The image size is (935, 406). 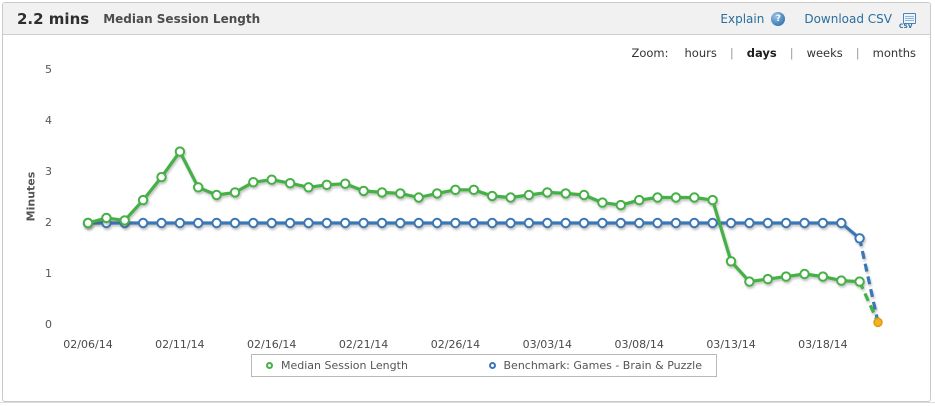 I want to click on zoom-option-hours: hours, so click(x=700, y=53).